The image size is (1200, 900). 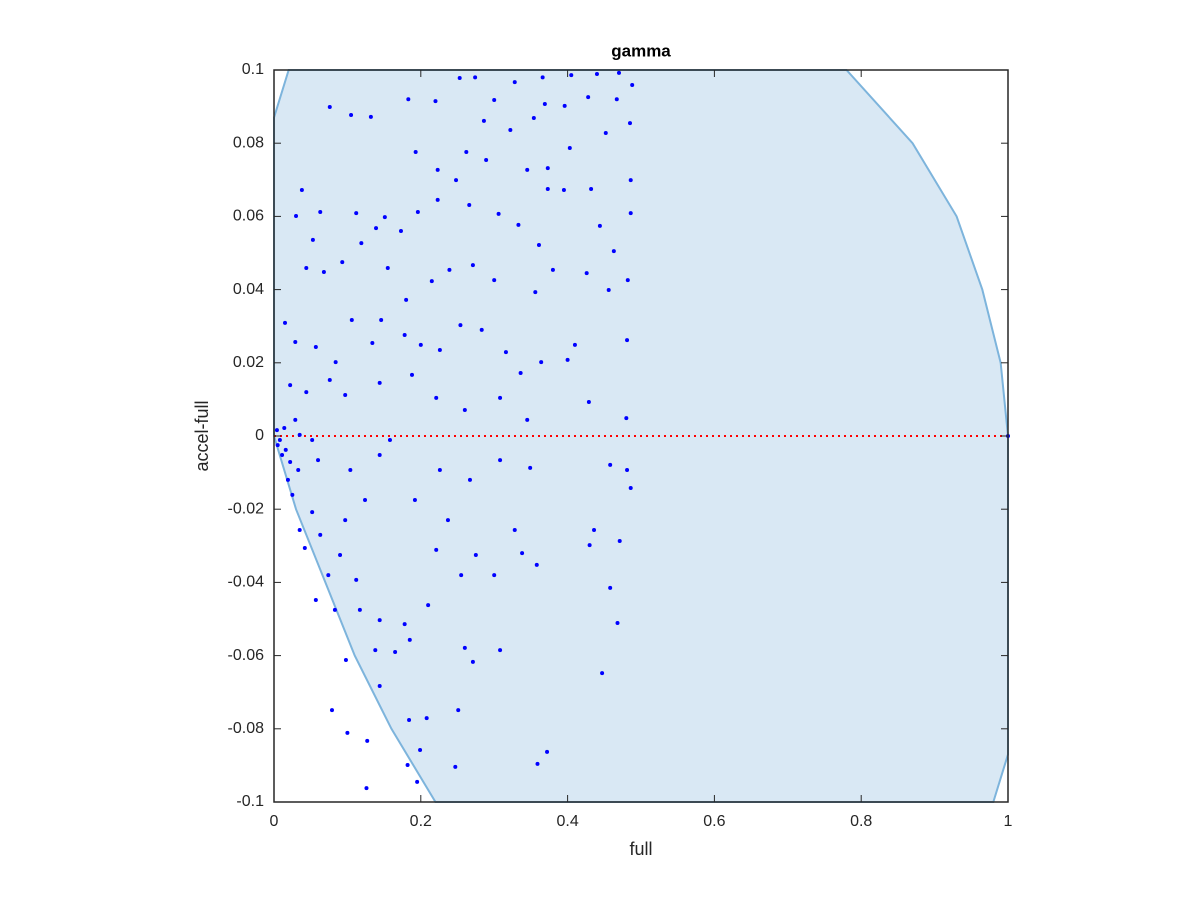 What do you see at coordinates (421, 821) in the screenshot?
I see `x-tick-label: 0.2` at bounding box center [421, 821].